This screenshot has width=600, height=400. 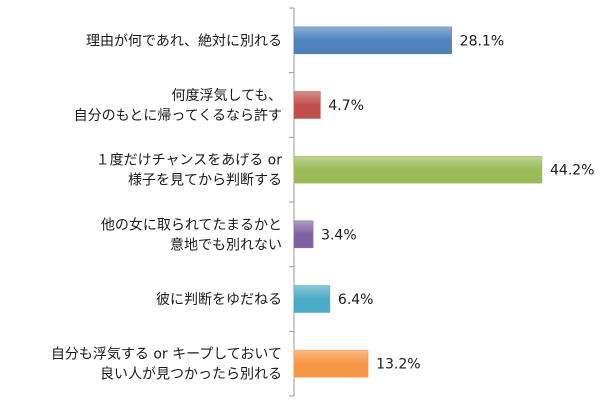 I want to click on value-label-0: 28.1%, so click(x=482, y=41).